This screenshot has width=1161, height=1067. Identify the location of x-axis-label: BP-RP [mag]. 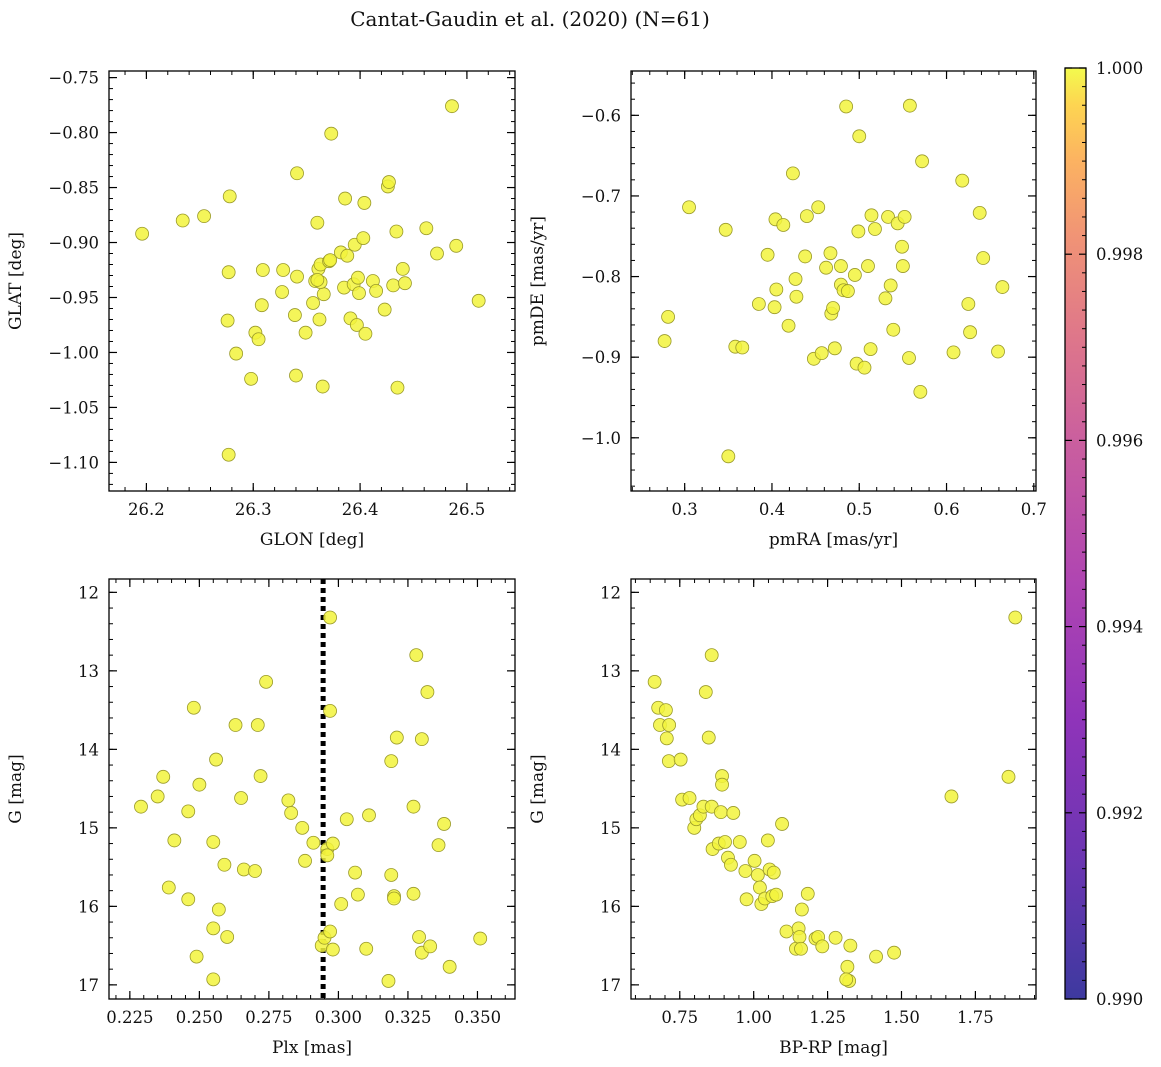
(833, 1048).